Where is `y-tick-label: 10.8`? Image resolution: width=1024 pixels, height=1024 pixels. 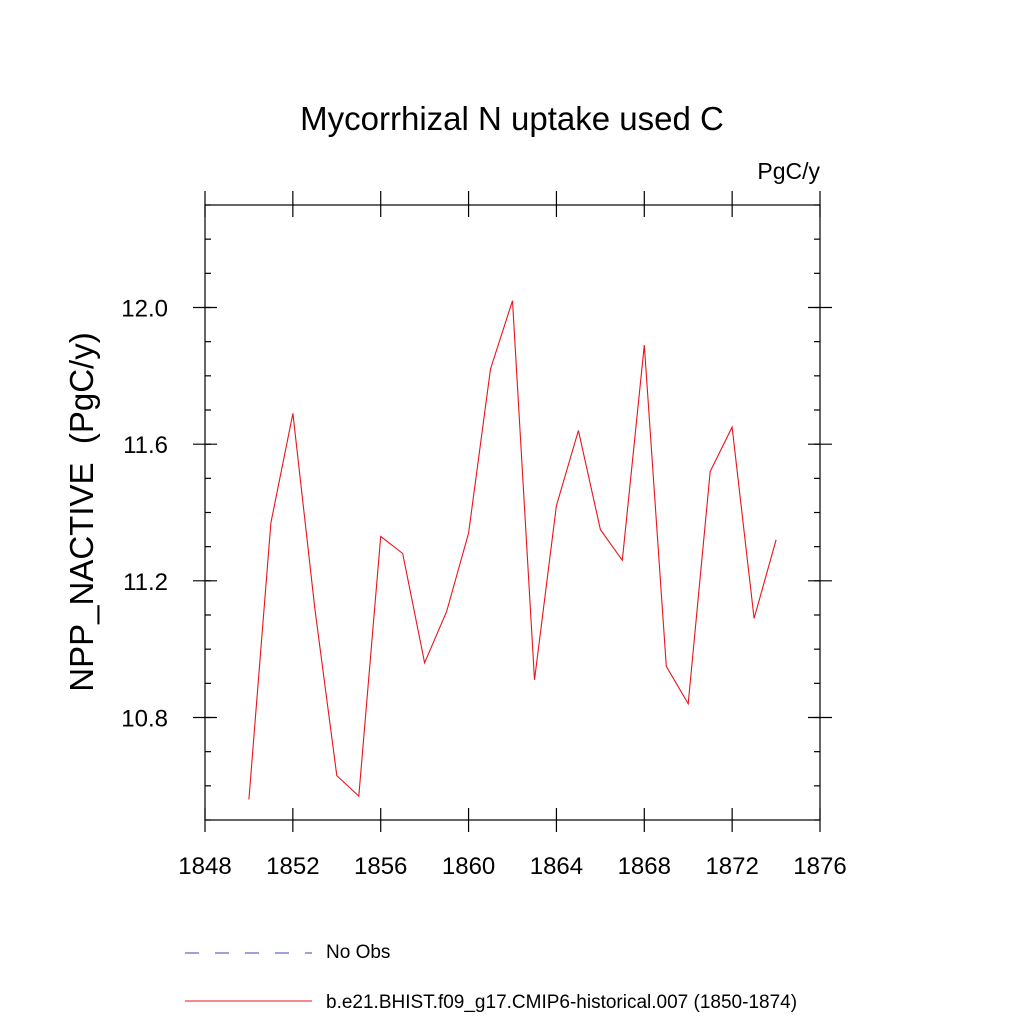
y-tick-label: 10.8 is located at coordinates (144, 719).